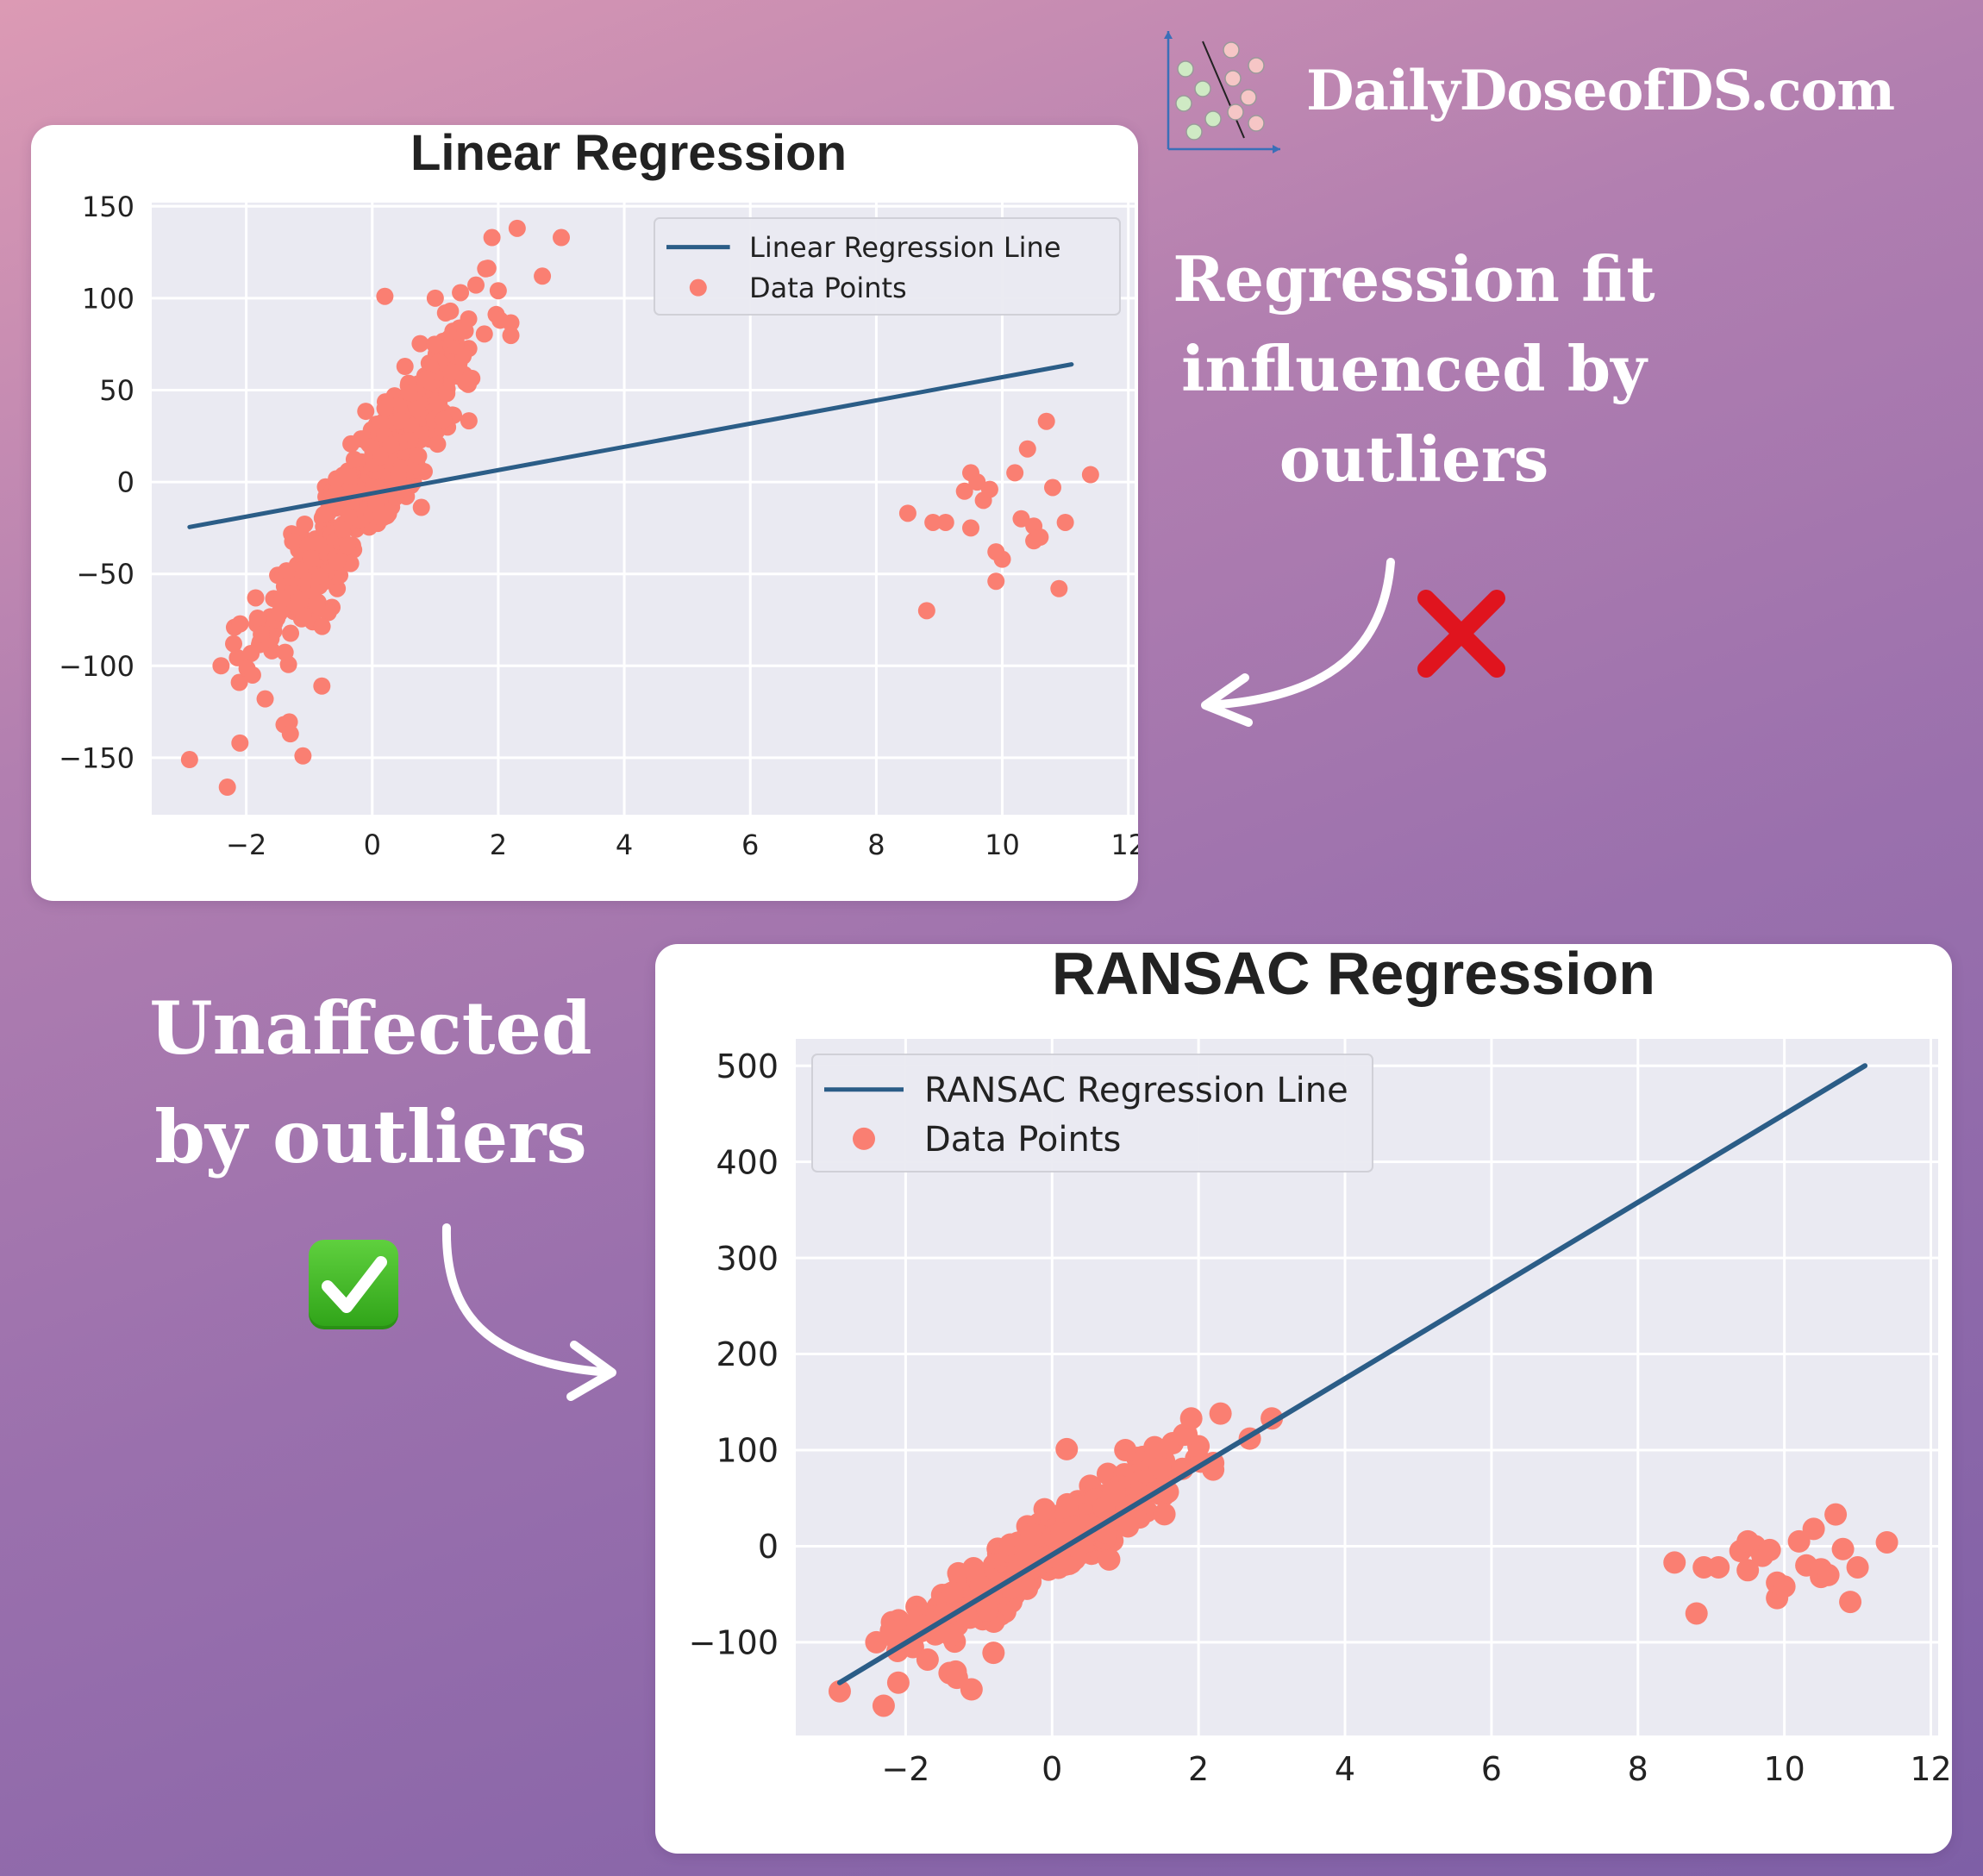 The height and width of the screenshot is (1876, 1983). Describe the element at coordinates (246, 845) in the screenshot. I see `x-tick-label: −2` at that location.